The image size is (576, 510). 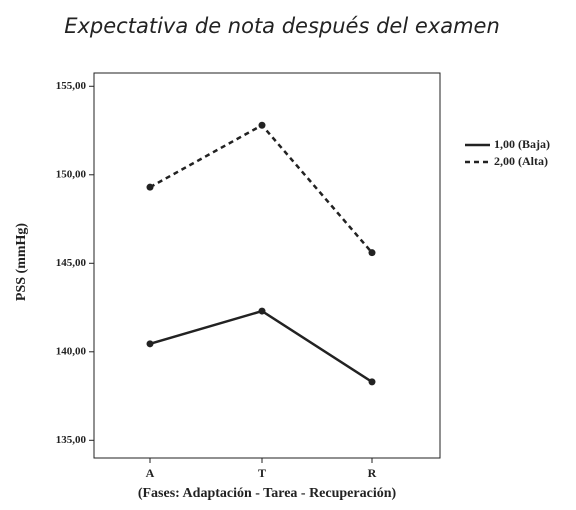 What do you see at coordinates (21, 262) in the screenshot?
I see `y-axis-label: PSS (mmHg)` at bounding box center [21, 262].